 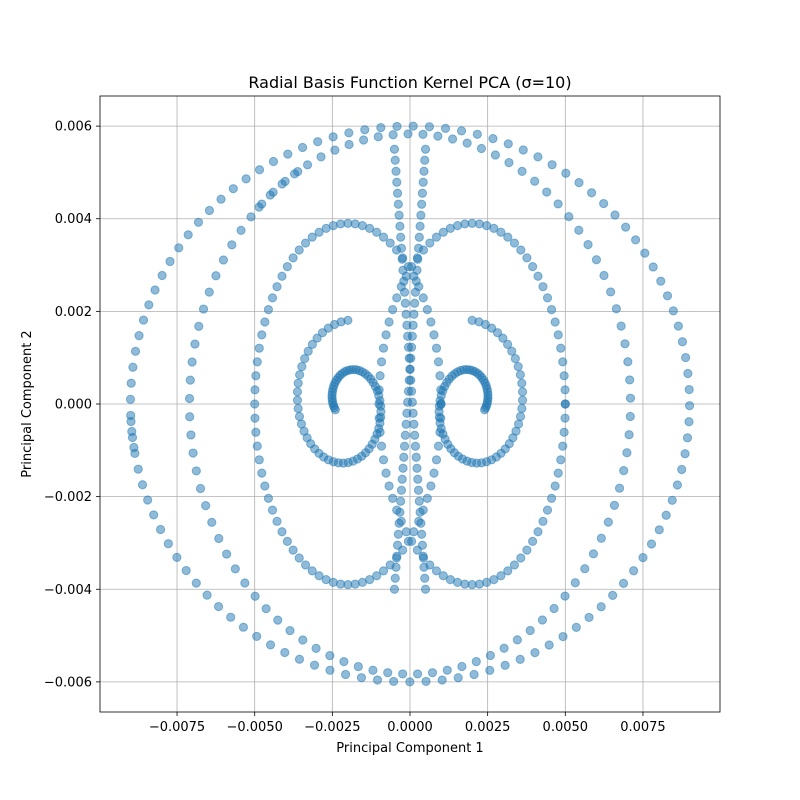 What do you see at coordinates (409, 748) in the screenshot?
I see `x-axis-label: Principal Component 1` at bounding box center [409, 748].